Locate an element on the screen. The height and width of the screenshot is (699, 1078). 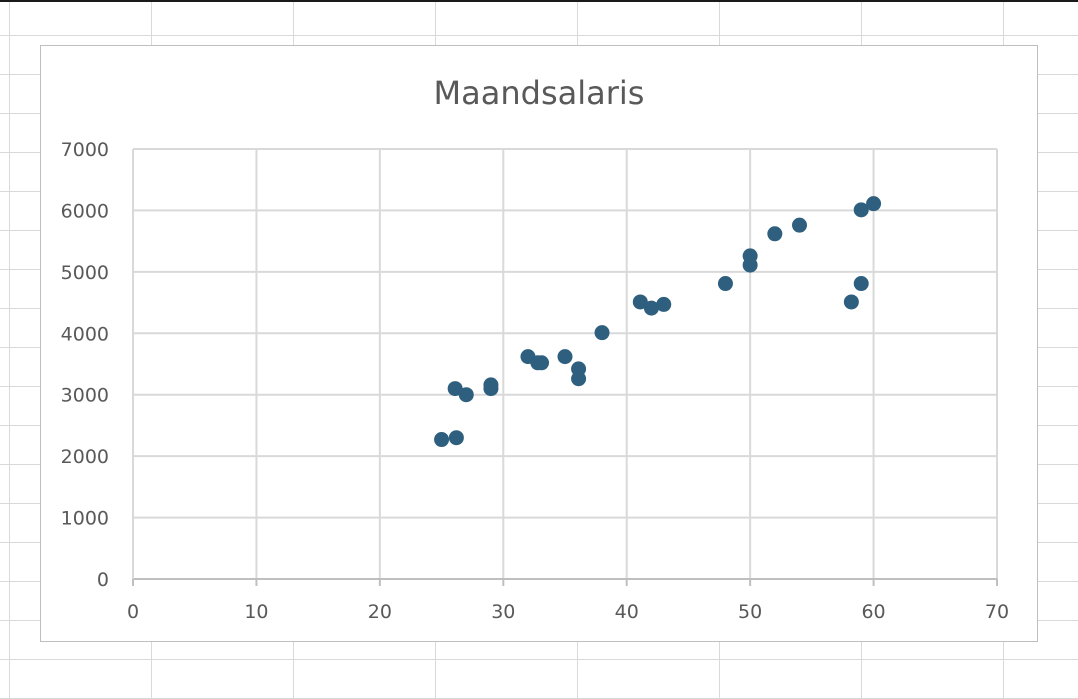
x-tick-label: 50 is located at coordinates (750, 612).